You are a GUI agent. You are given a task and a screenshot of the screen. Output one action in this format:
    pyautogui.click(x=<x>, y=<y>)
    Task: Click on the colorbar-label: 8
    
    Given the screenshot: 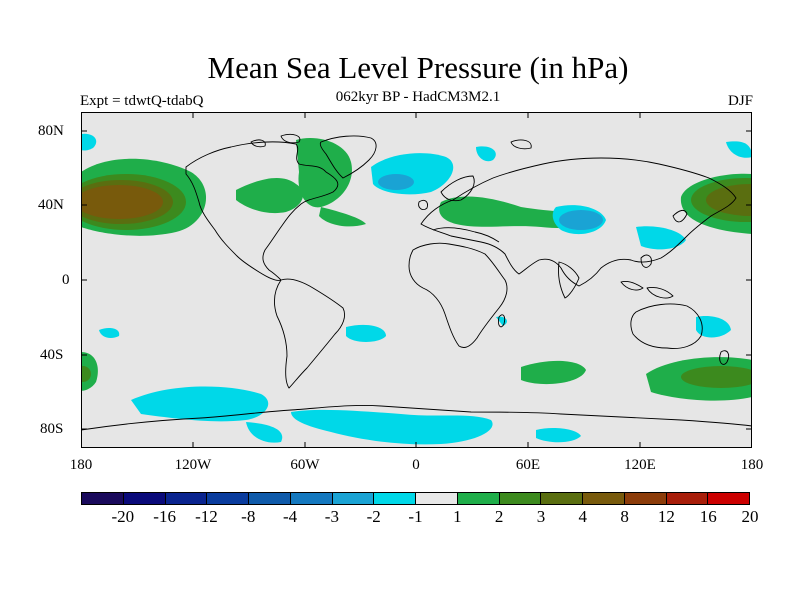 What is the action you would take?
    pyautogui.click(x=624, y=516)
    